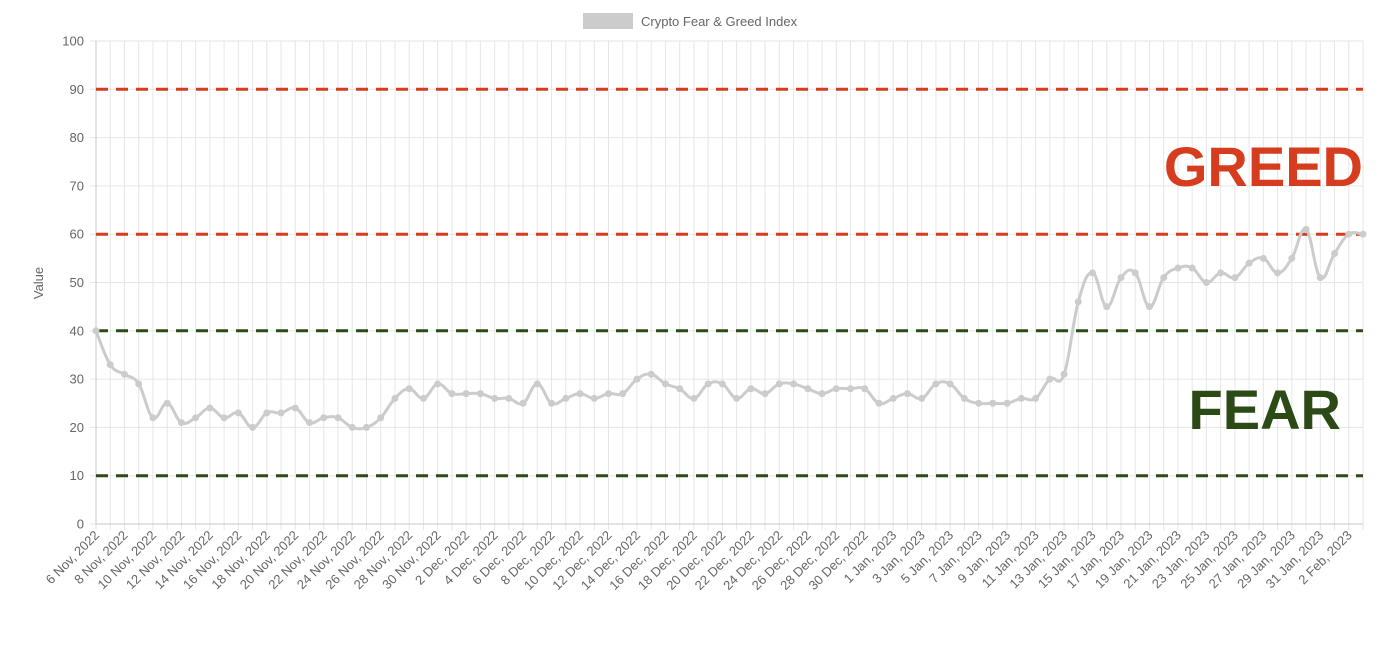 The width and height of the screenshot is (1400, 650). I want to click on legend: Crypto Fear & Greed Index, so click(690, 21).